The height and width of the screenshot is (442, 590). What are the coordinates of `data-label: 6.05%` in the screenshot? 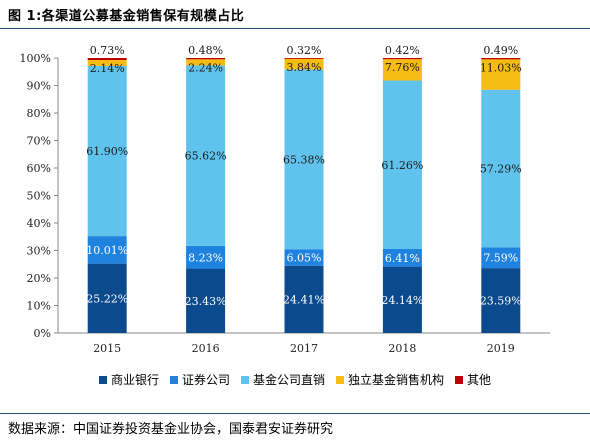 It's located at (304, 258).